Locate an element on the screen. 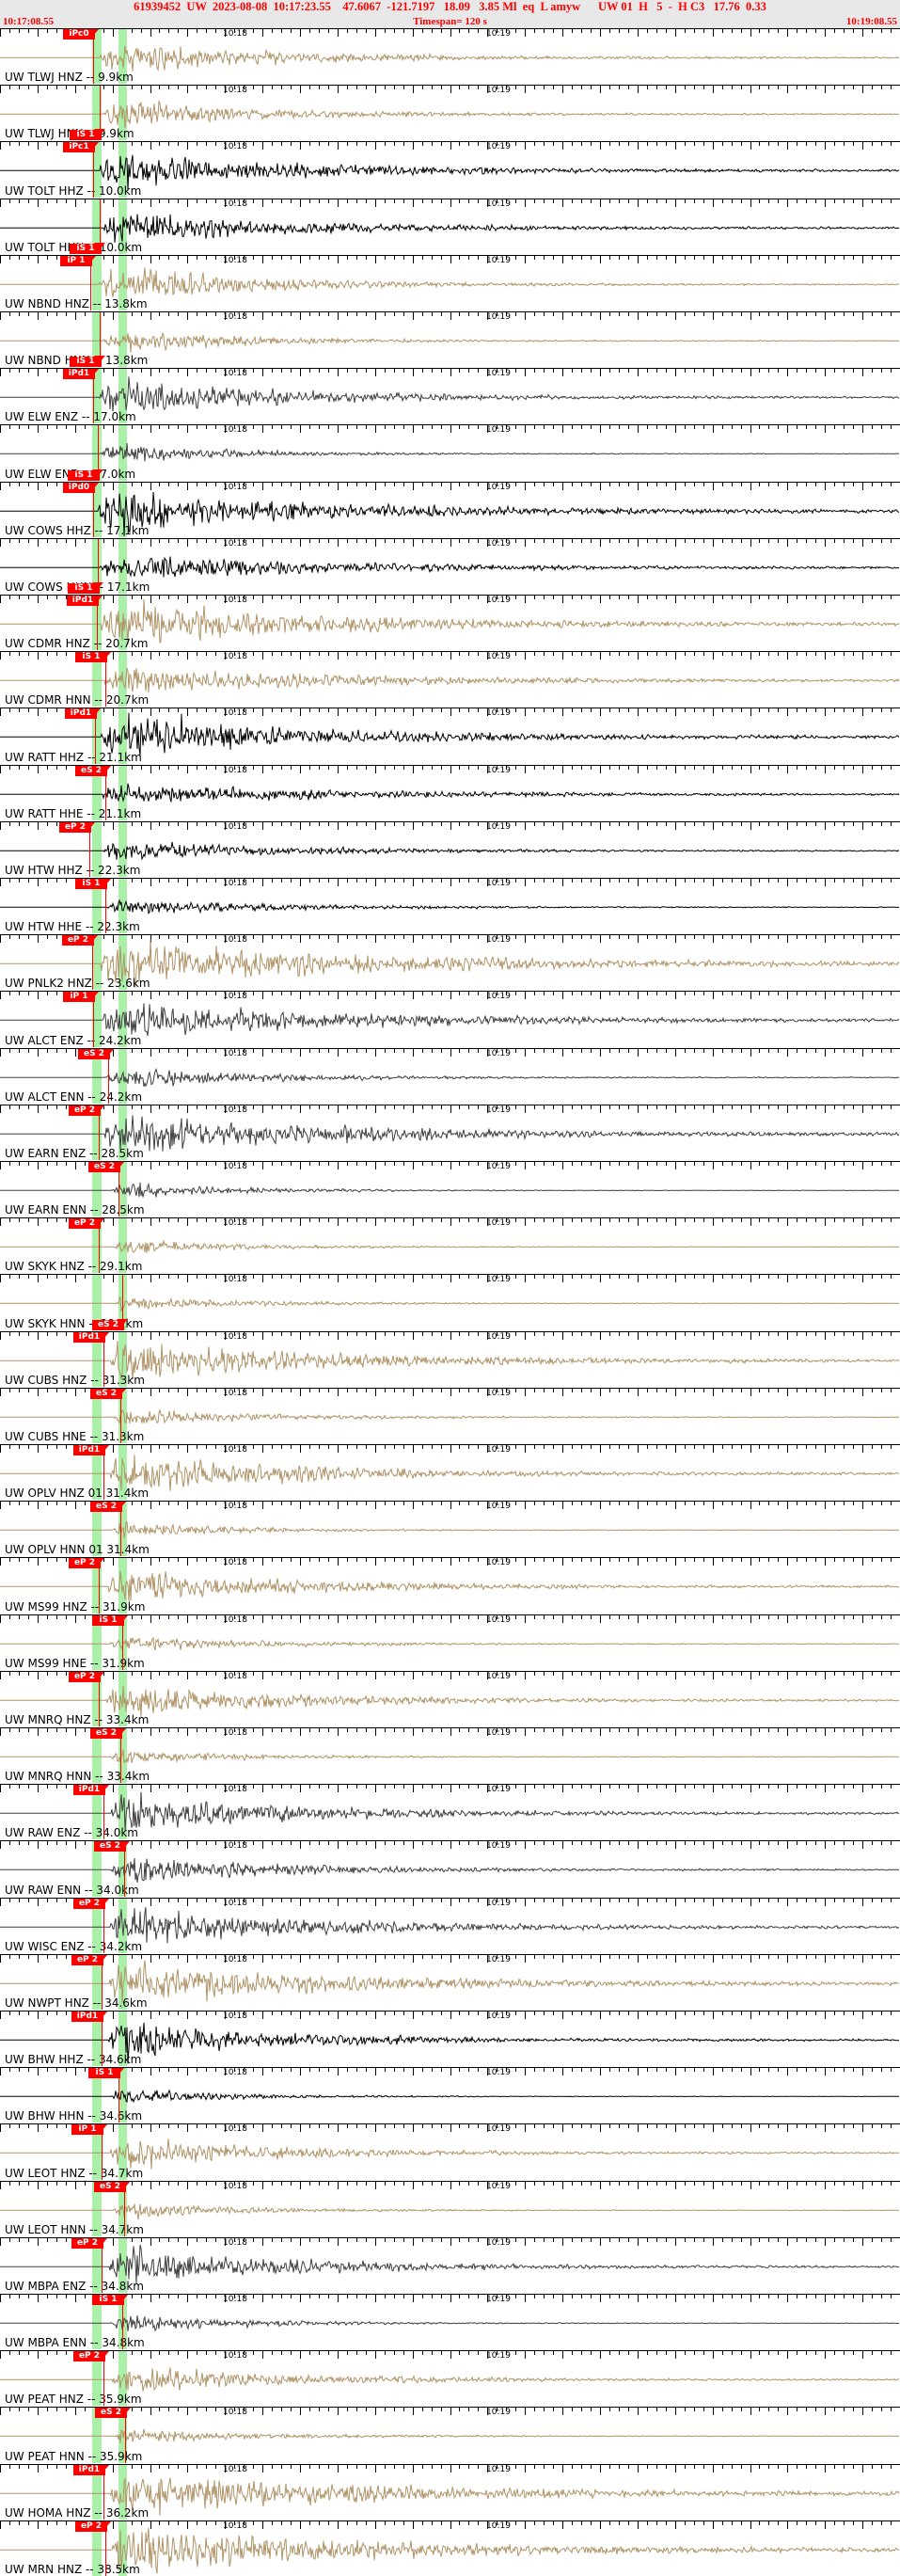 The width and height of the screenshot is (900, 2576). trace-row: eS 2 10:18 10:19 UW CUBS HNE -- 31.3km is located at coordinates (450, 1415).